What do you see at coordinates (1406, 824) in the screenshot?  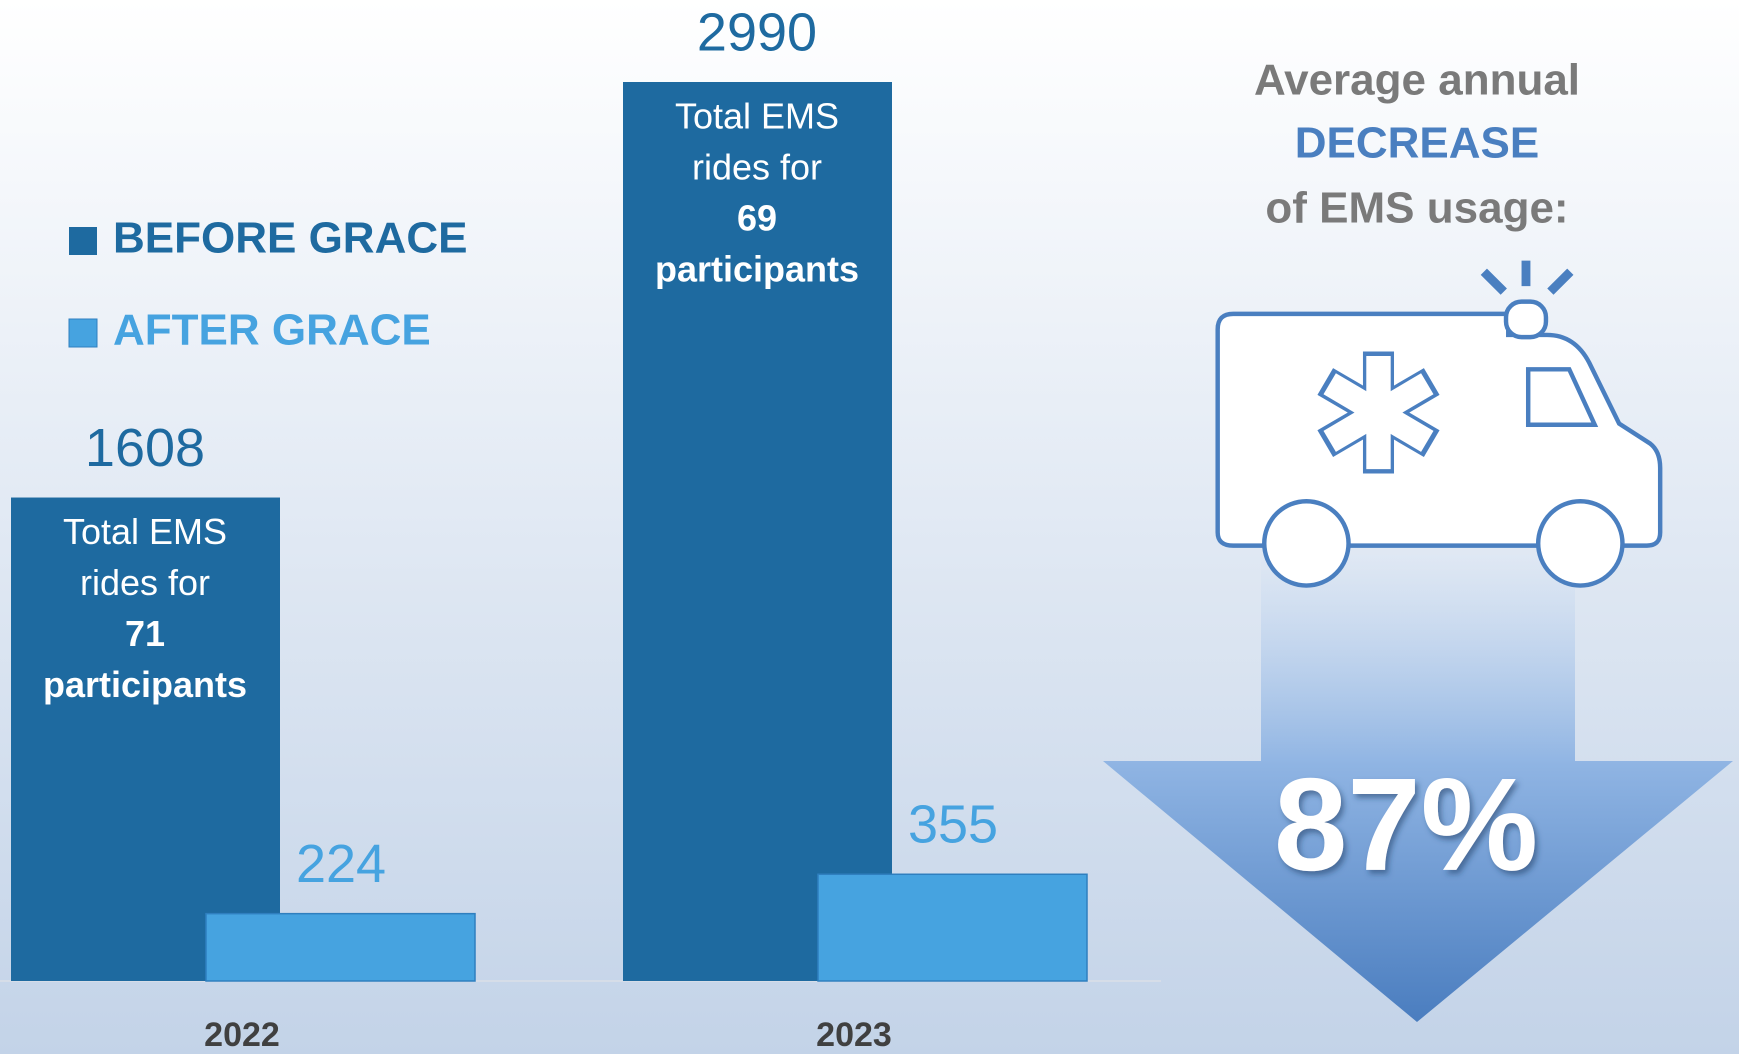 I see `callout-value: 87%` at bounding box center [1406, 824].